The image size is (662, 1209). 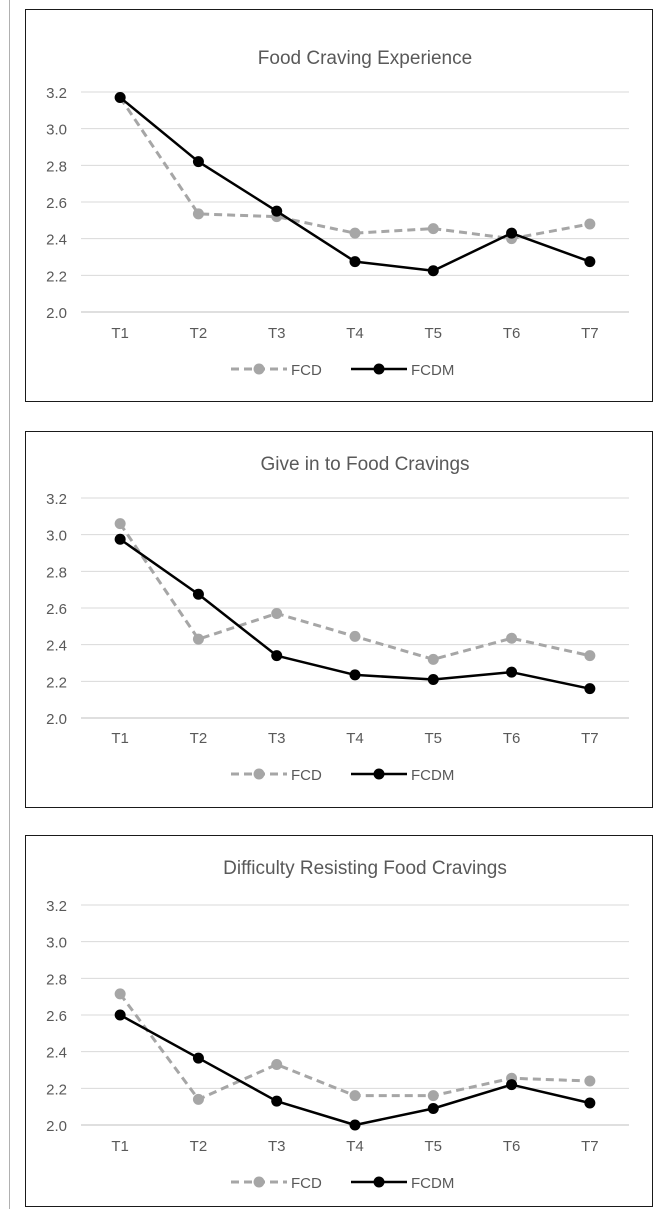 I want to click on series-line-fcd, so click(x=354, y=168).